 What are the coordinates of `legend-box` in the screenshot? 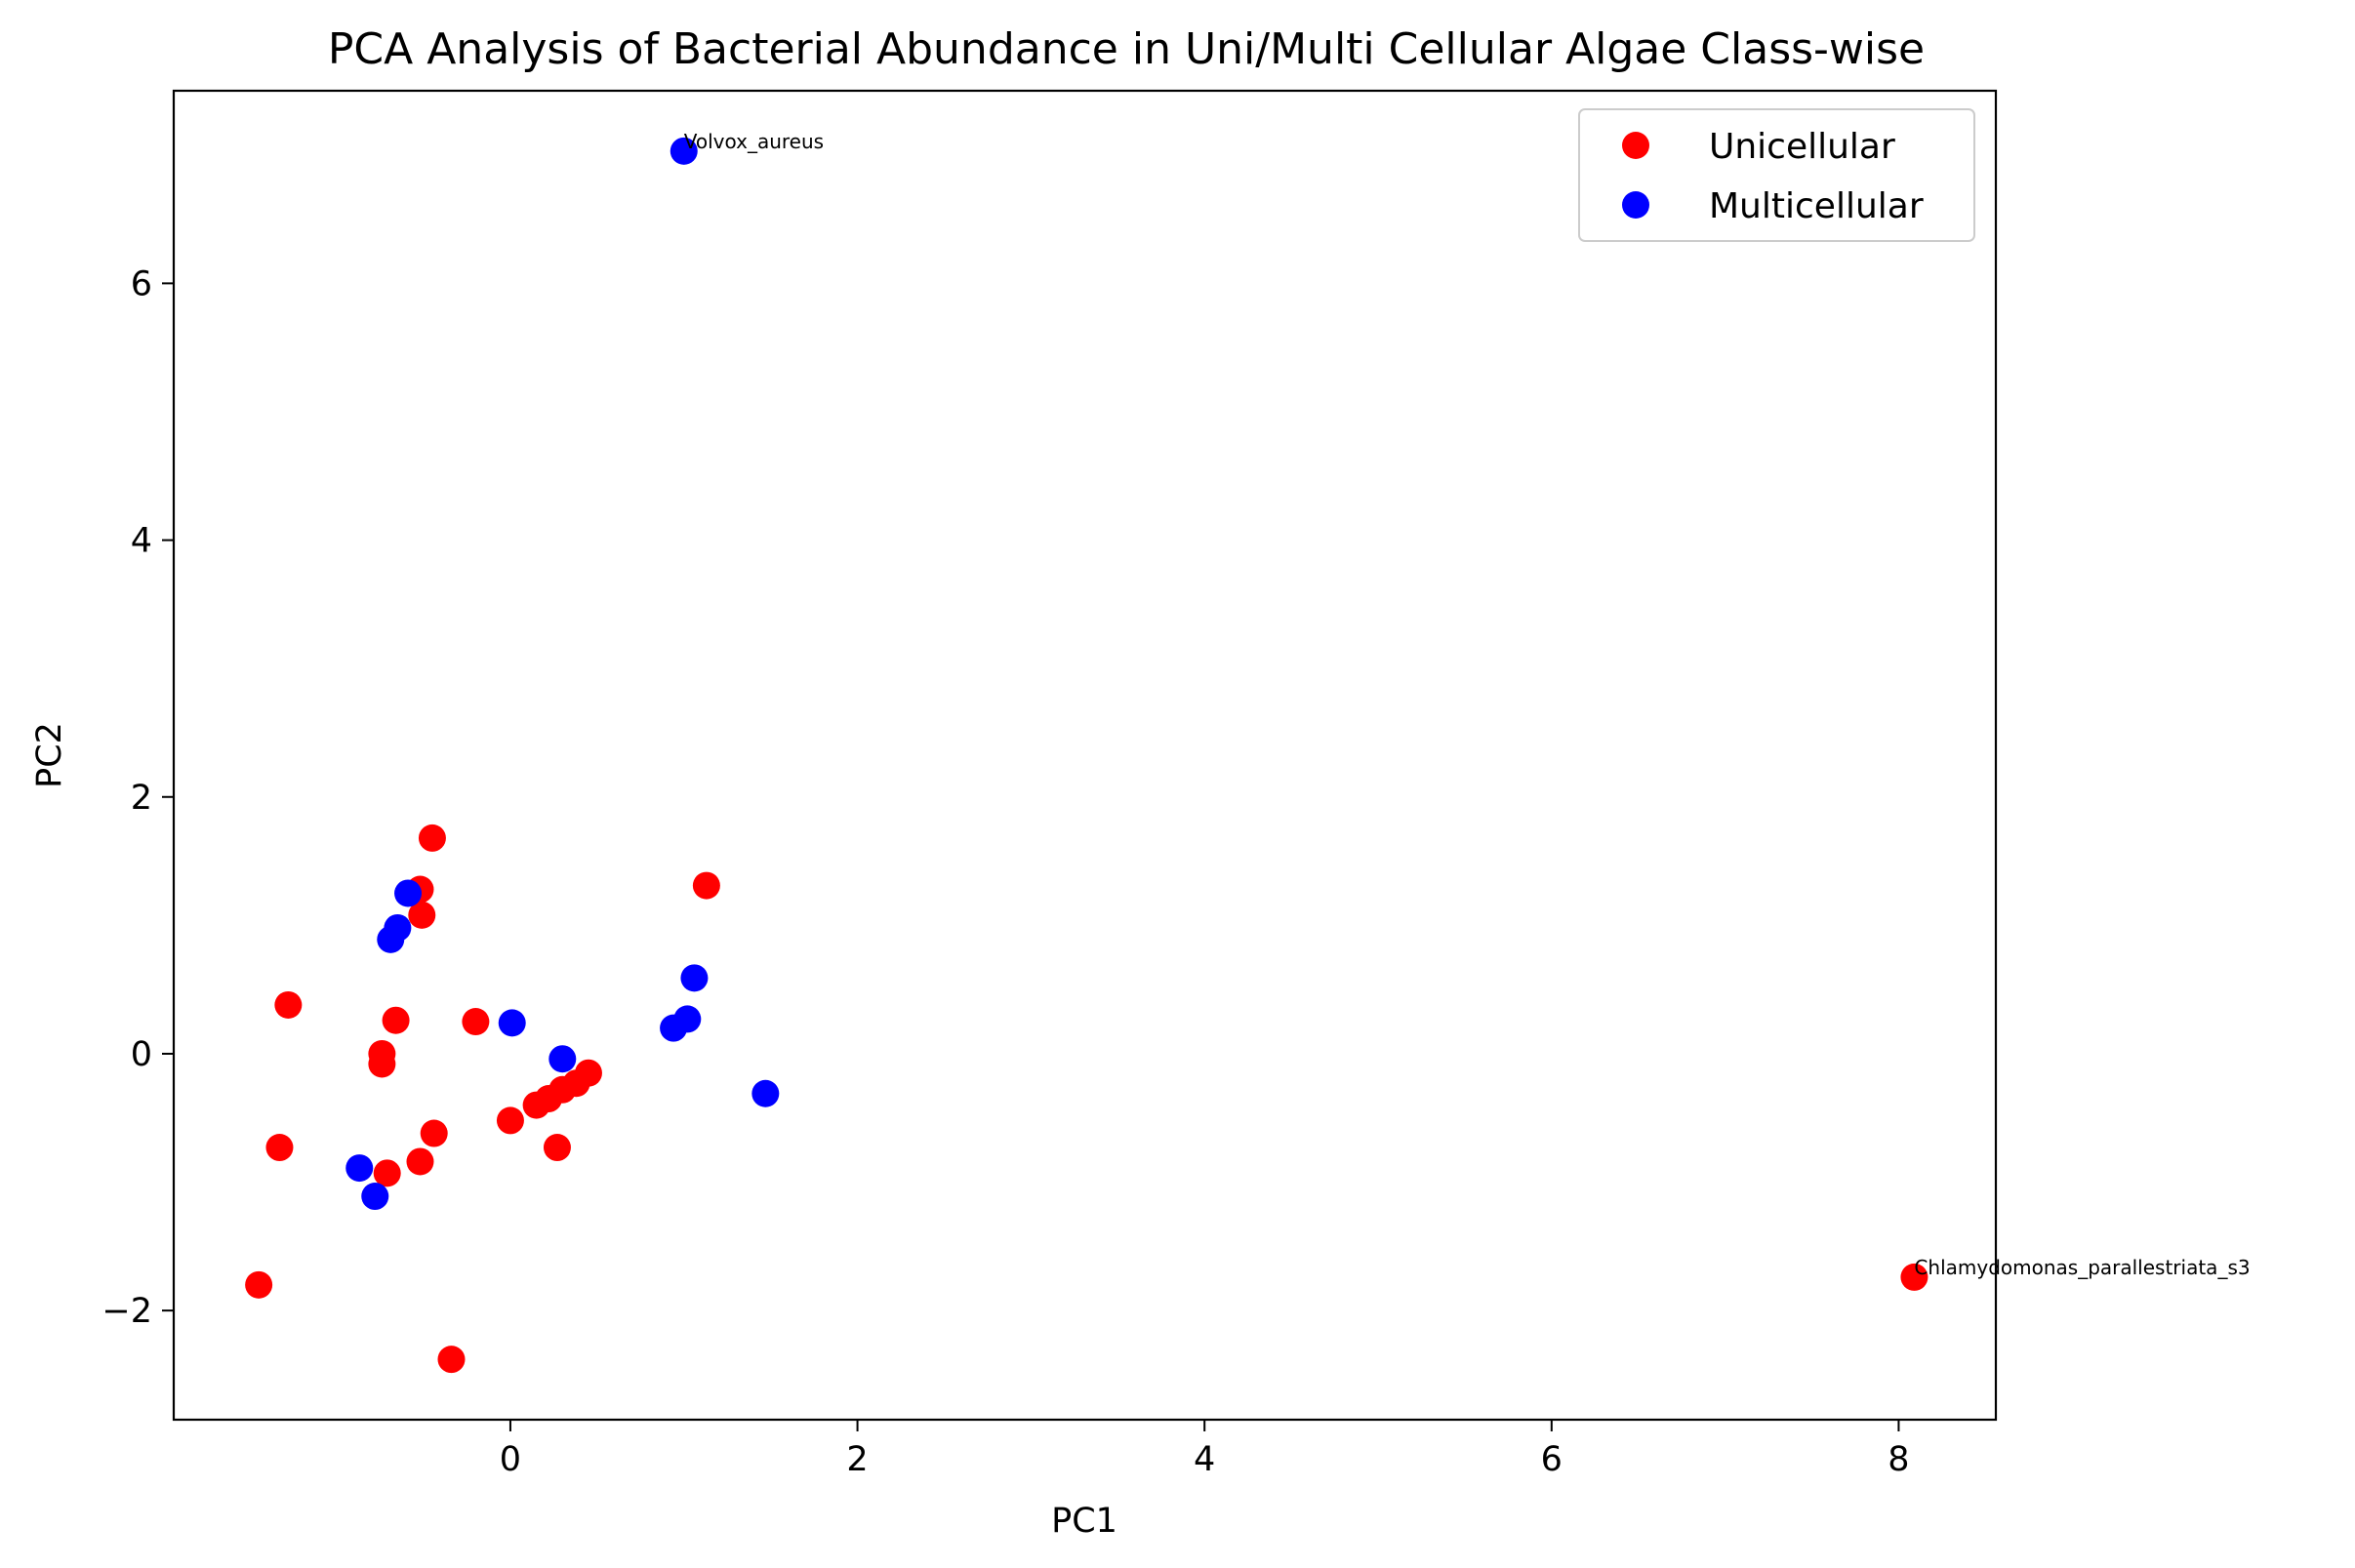 It's located at (1777, 175).